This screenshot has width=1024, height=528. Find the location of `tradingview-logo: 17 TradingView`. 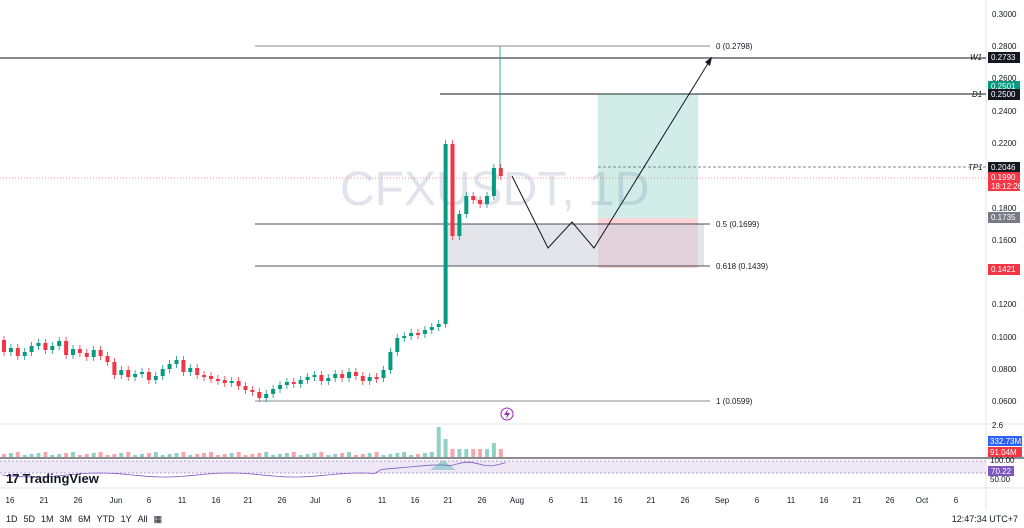

tradingview-logo: 17 TradingView is located at coordinates (52, 478).